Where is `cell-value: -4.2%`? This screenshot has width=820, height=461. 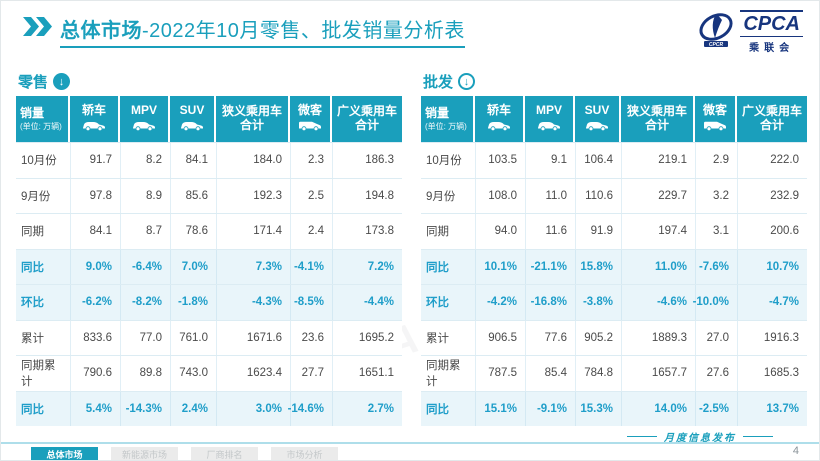 cell-value: -4.2% is located at coordinates (500, 302).